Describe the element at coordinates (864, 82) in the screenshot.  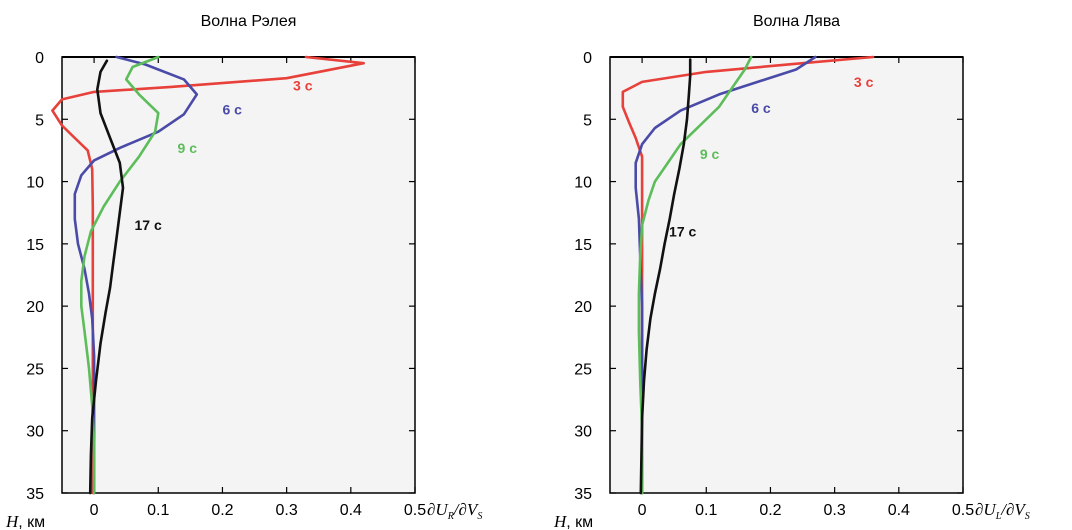
I see `love-series-label-0: 3 c` at that location.